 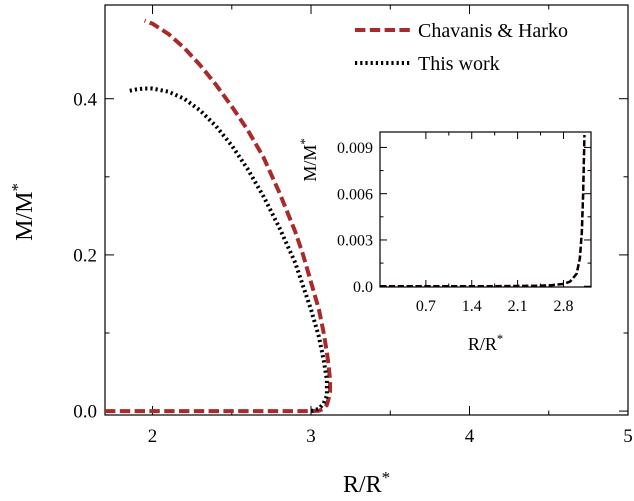 I want to click on main-y-axis-title: M/M*, so click(x=23, y=212).